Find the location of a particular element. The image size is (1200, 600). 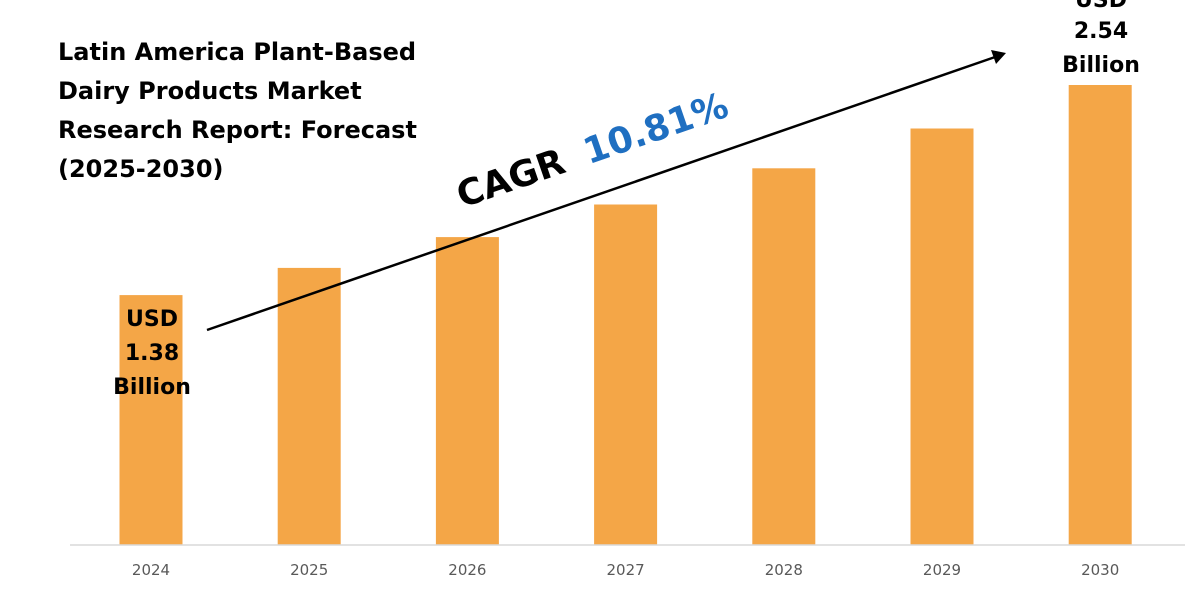

bar-2027 is located at coordinates (626, 374).